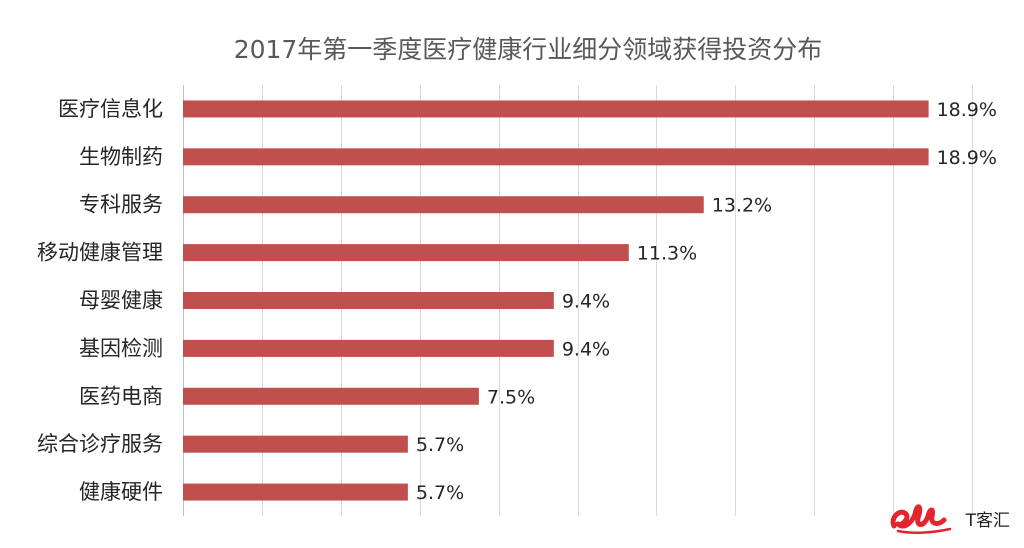 Image resolution: width=1024 pixels, height=548 pixels. Describe the element at coordinates (528, 49) in the screenshot. I see `chart-title: 2017年第一季度医疗健康行业细分领域获得投资分布` at that location.